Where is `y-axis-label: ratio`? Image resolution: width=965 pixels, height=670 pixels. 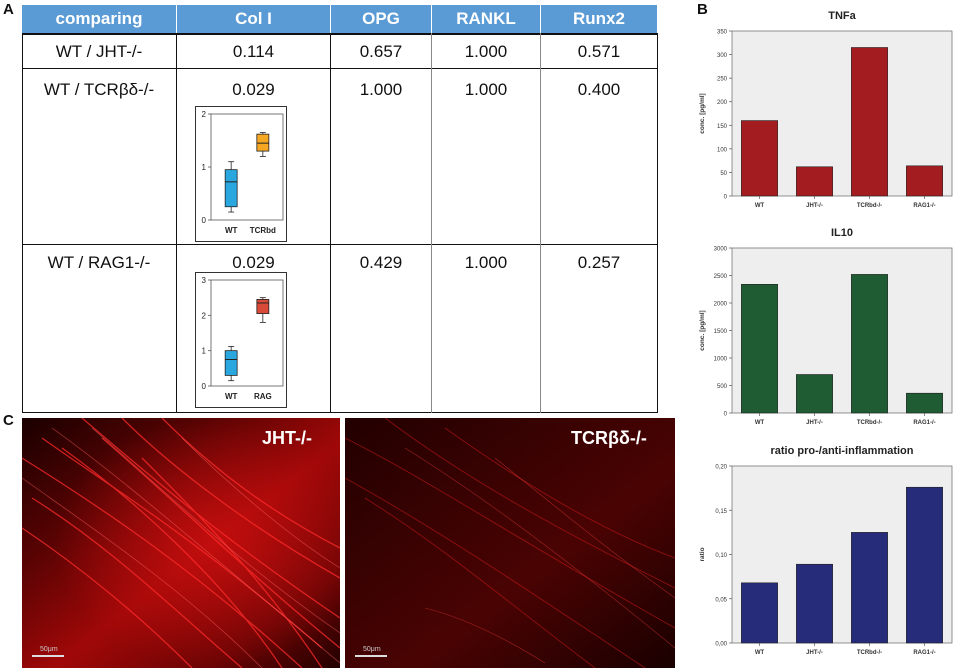 y-axis-label: ratio is located at coordinates (702, 554).